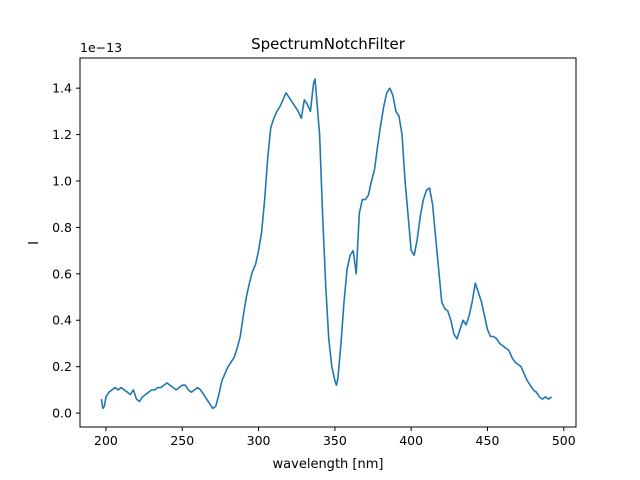  What do you see at coordinates (62, 366) in the screenshot?
I see `y-tick-label: 0.2` at bounding box center [62, 366].